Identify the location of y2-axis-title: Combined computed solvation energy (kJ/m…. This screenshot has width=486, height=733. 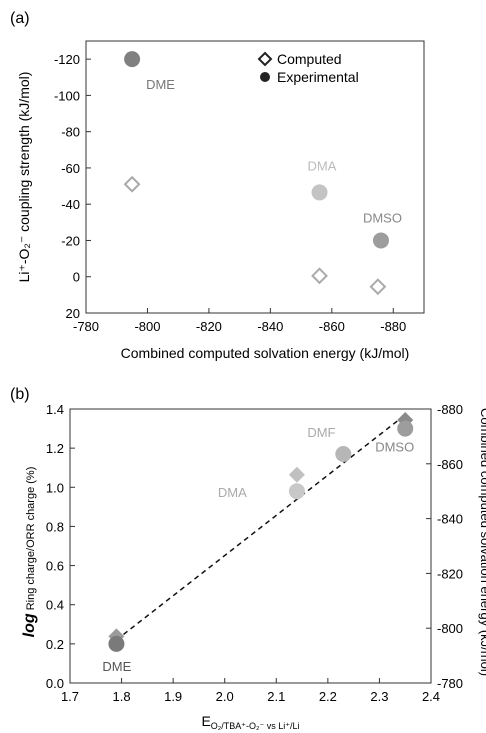
(482, 542).